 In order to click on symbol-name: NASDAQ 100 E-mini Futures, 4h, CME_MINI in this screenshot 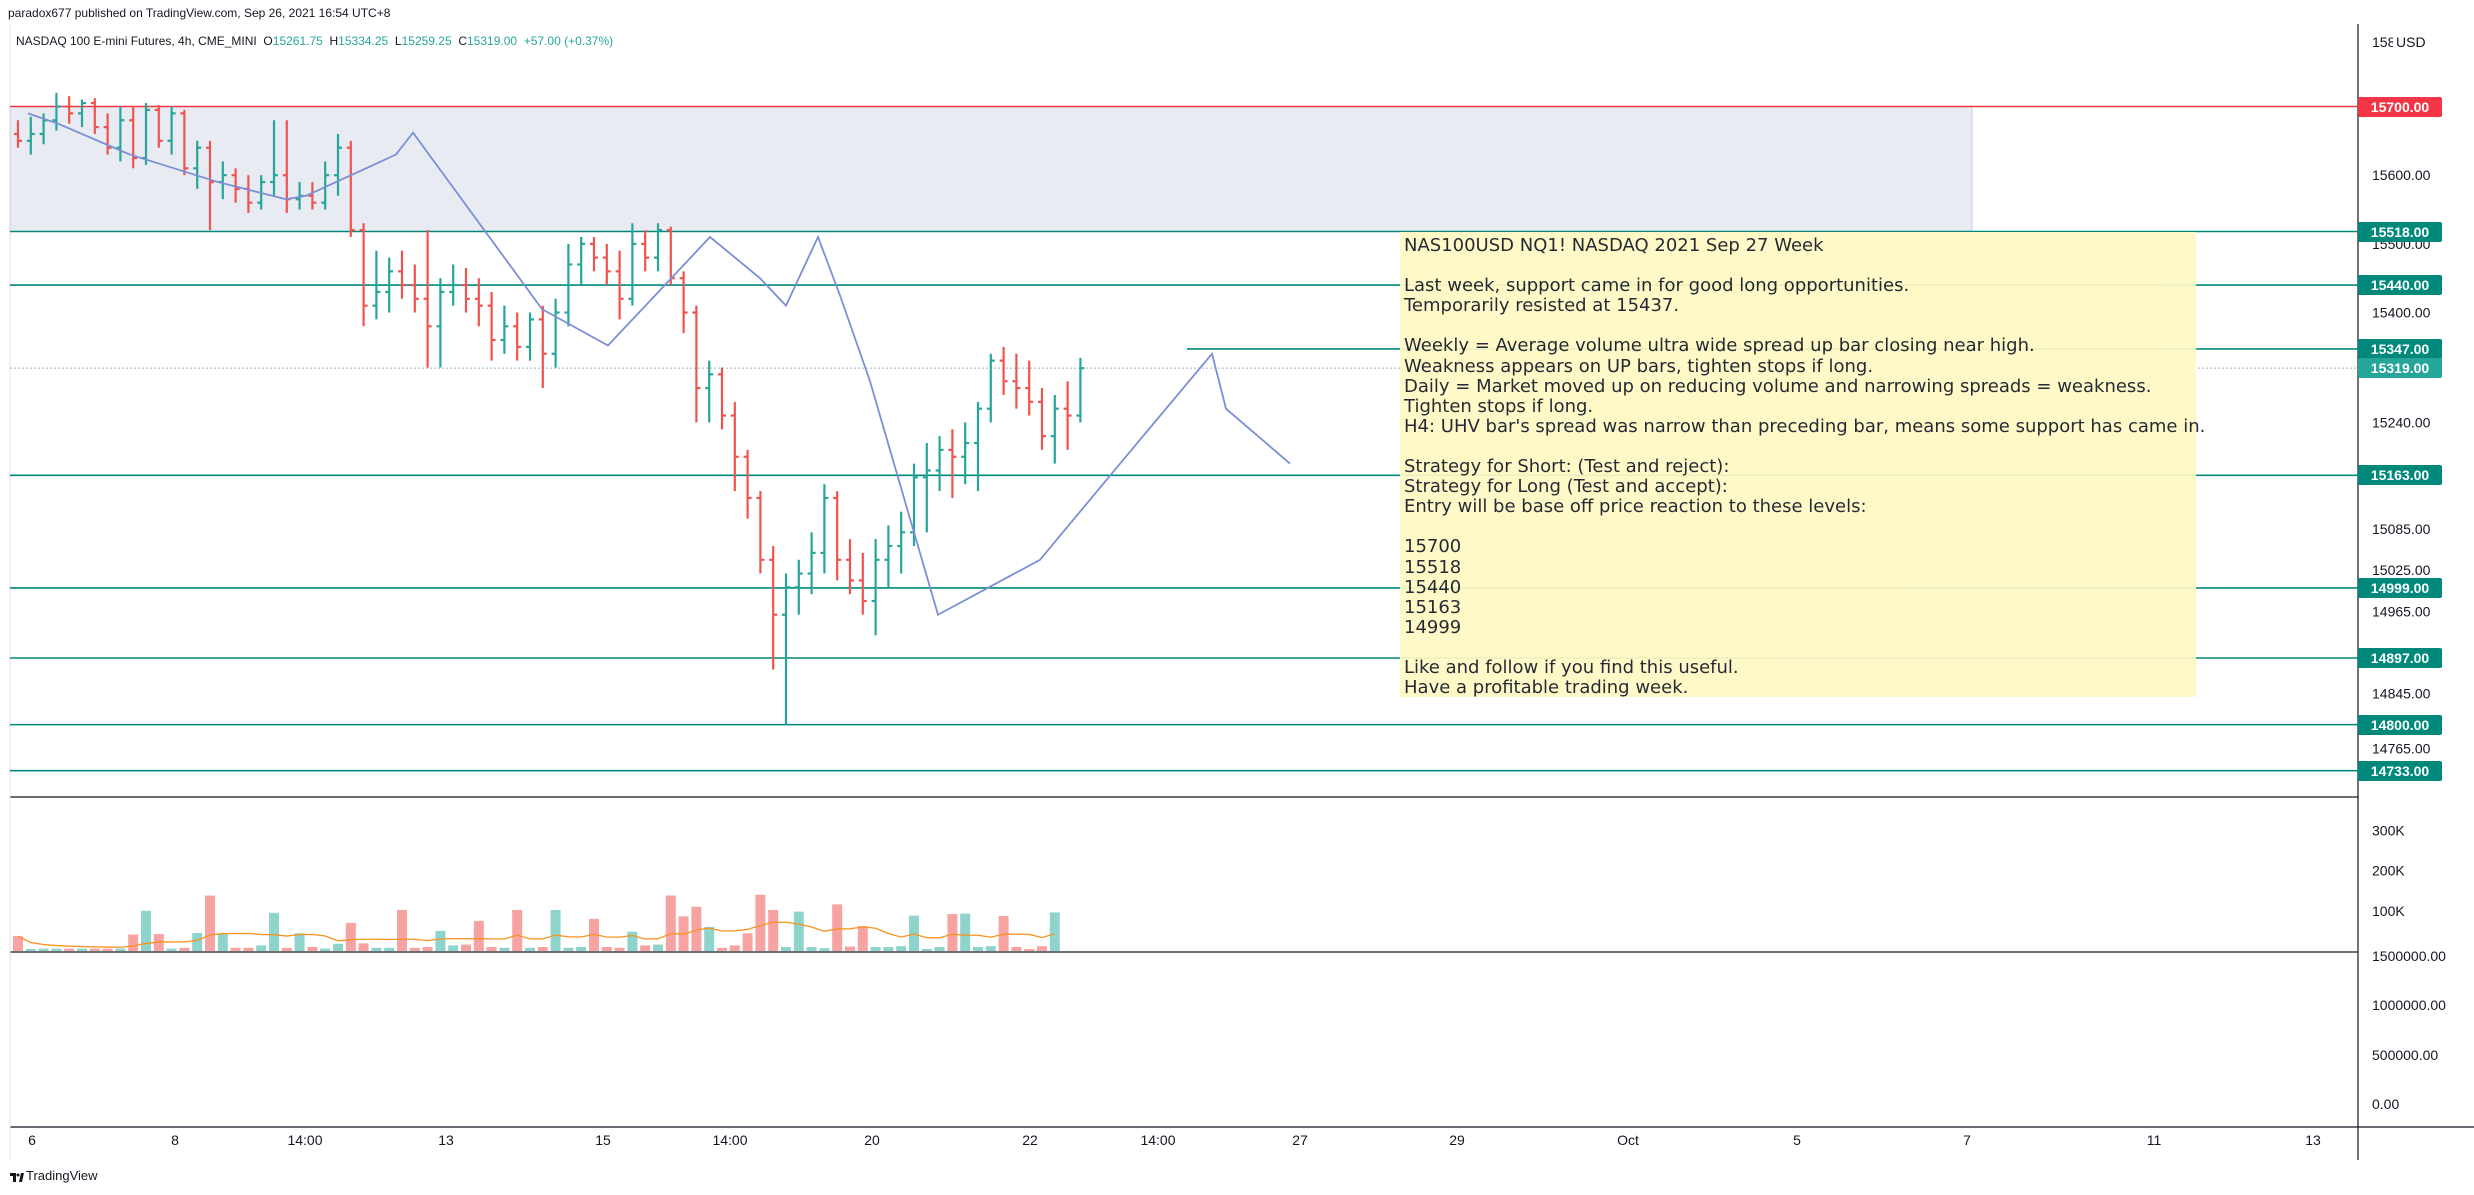, I will do `click(136, 41)`.